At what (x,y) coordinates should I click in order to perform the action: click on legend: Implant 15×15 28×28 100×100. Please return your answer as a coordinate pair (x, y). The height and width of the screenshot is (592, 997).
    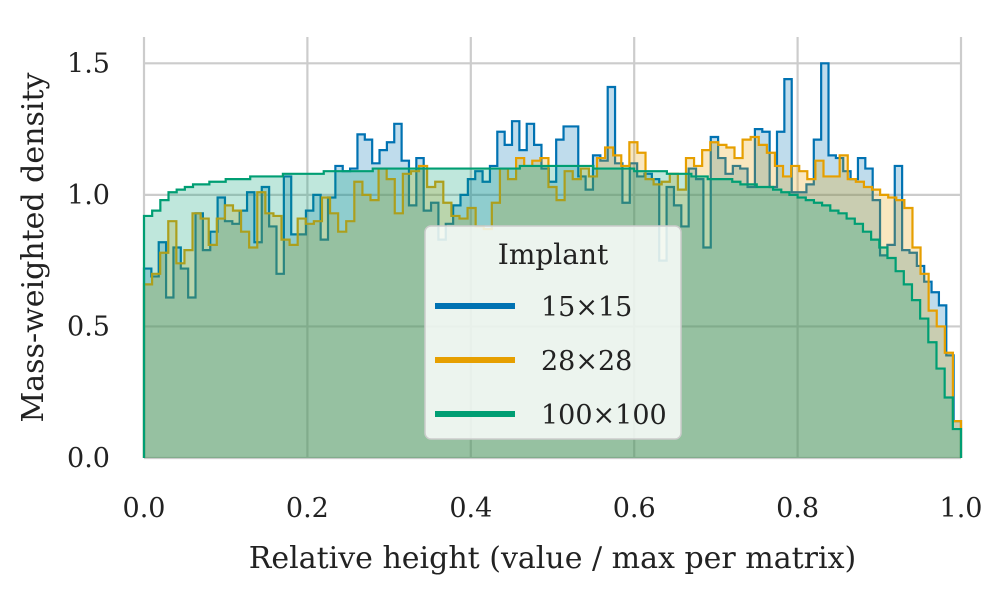
    Looking at the image, I should click on (553, 332).